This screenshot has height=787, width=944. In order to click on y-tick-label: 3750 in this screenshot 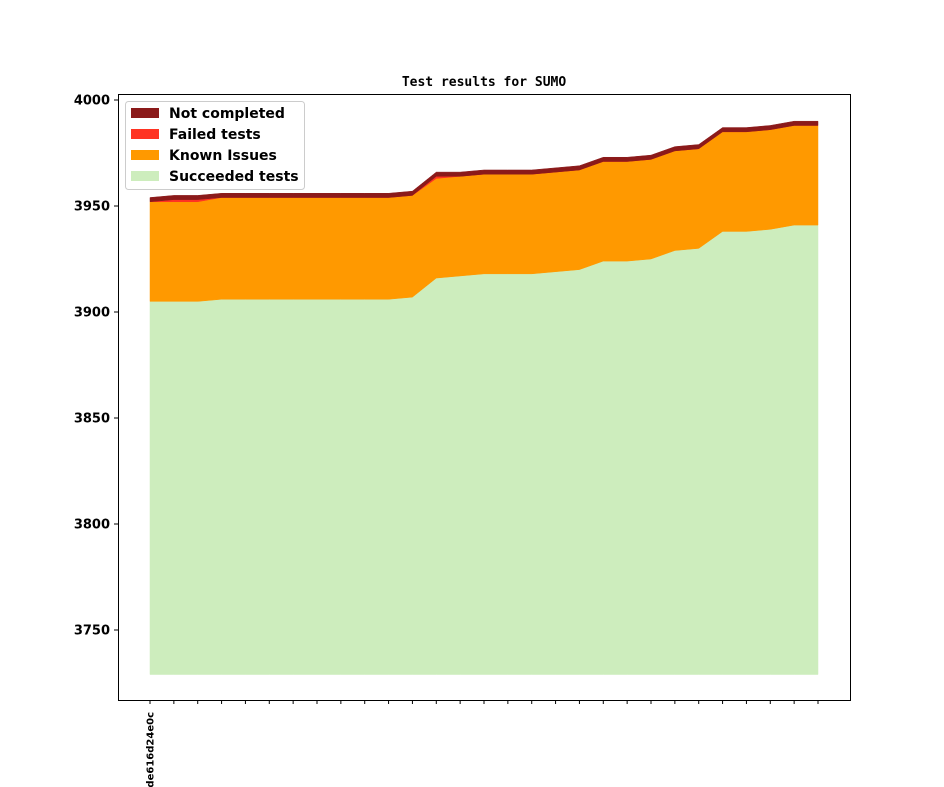, I will do `click(92, 631)`.